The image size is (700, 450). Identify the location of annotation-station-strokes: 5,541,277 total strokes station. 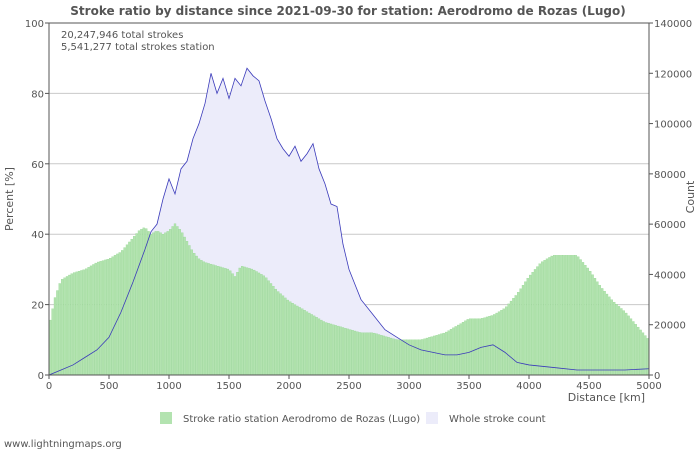
(138, 47).